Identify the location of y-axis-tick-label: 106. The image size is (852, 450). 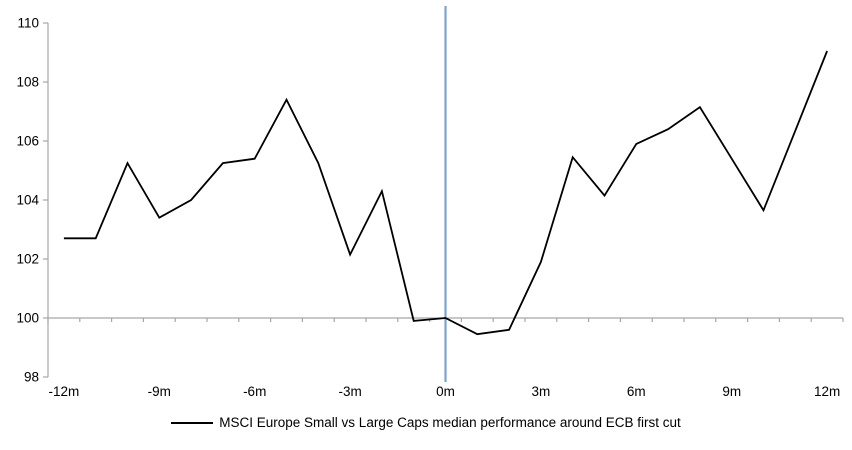
(27, 141).